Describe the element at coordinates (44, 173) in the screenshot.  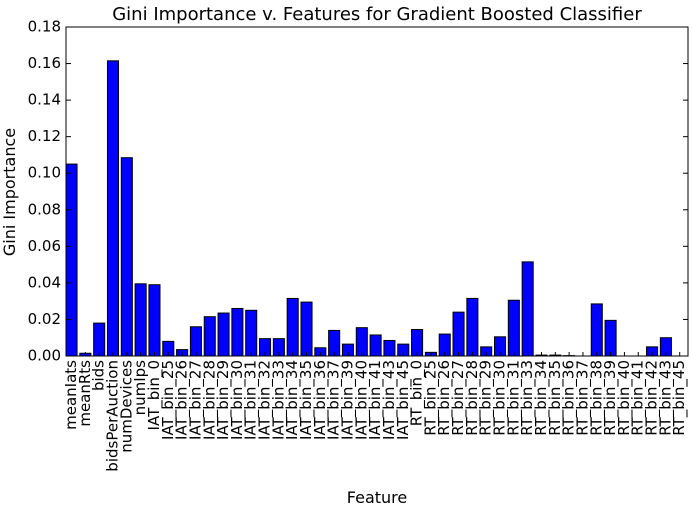
I see `y-tick-label: 0.10` at that location.